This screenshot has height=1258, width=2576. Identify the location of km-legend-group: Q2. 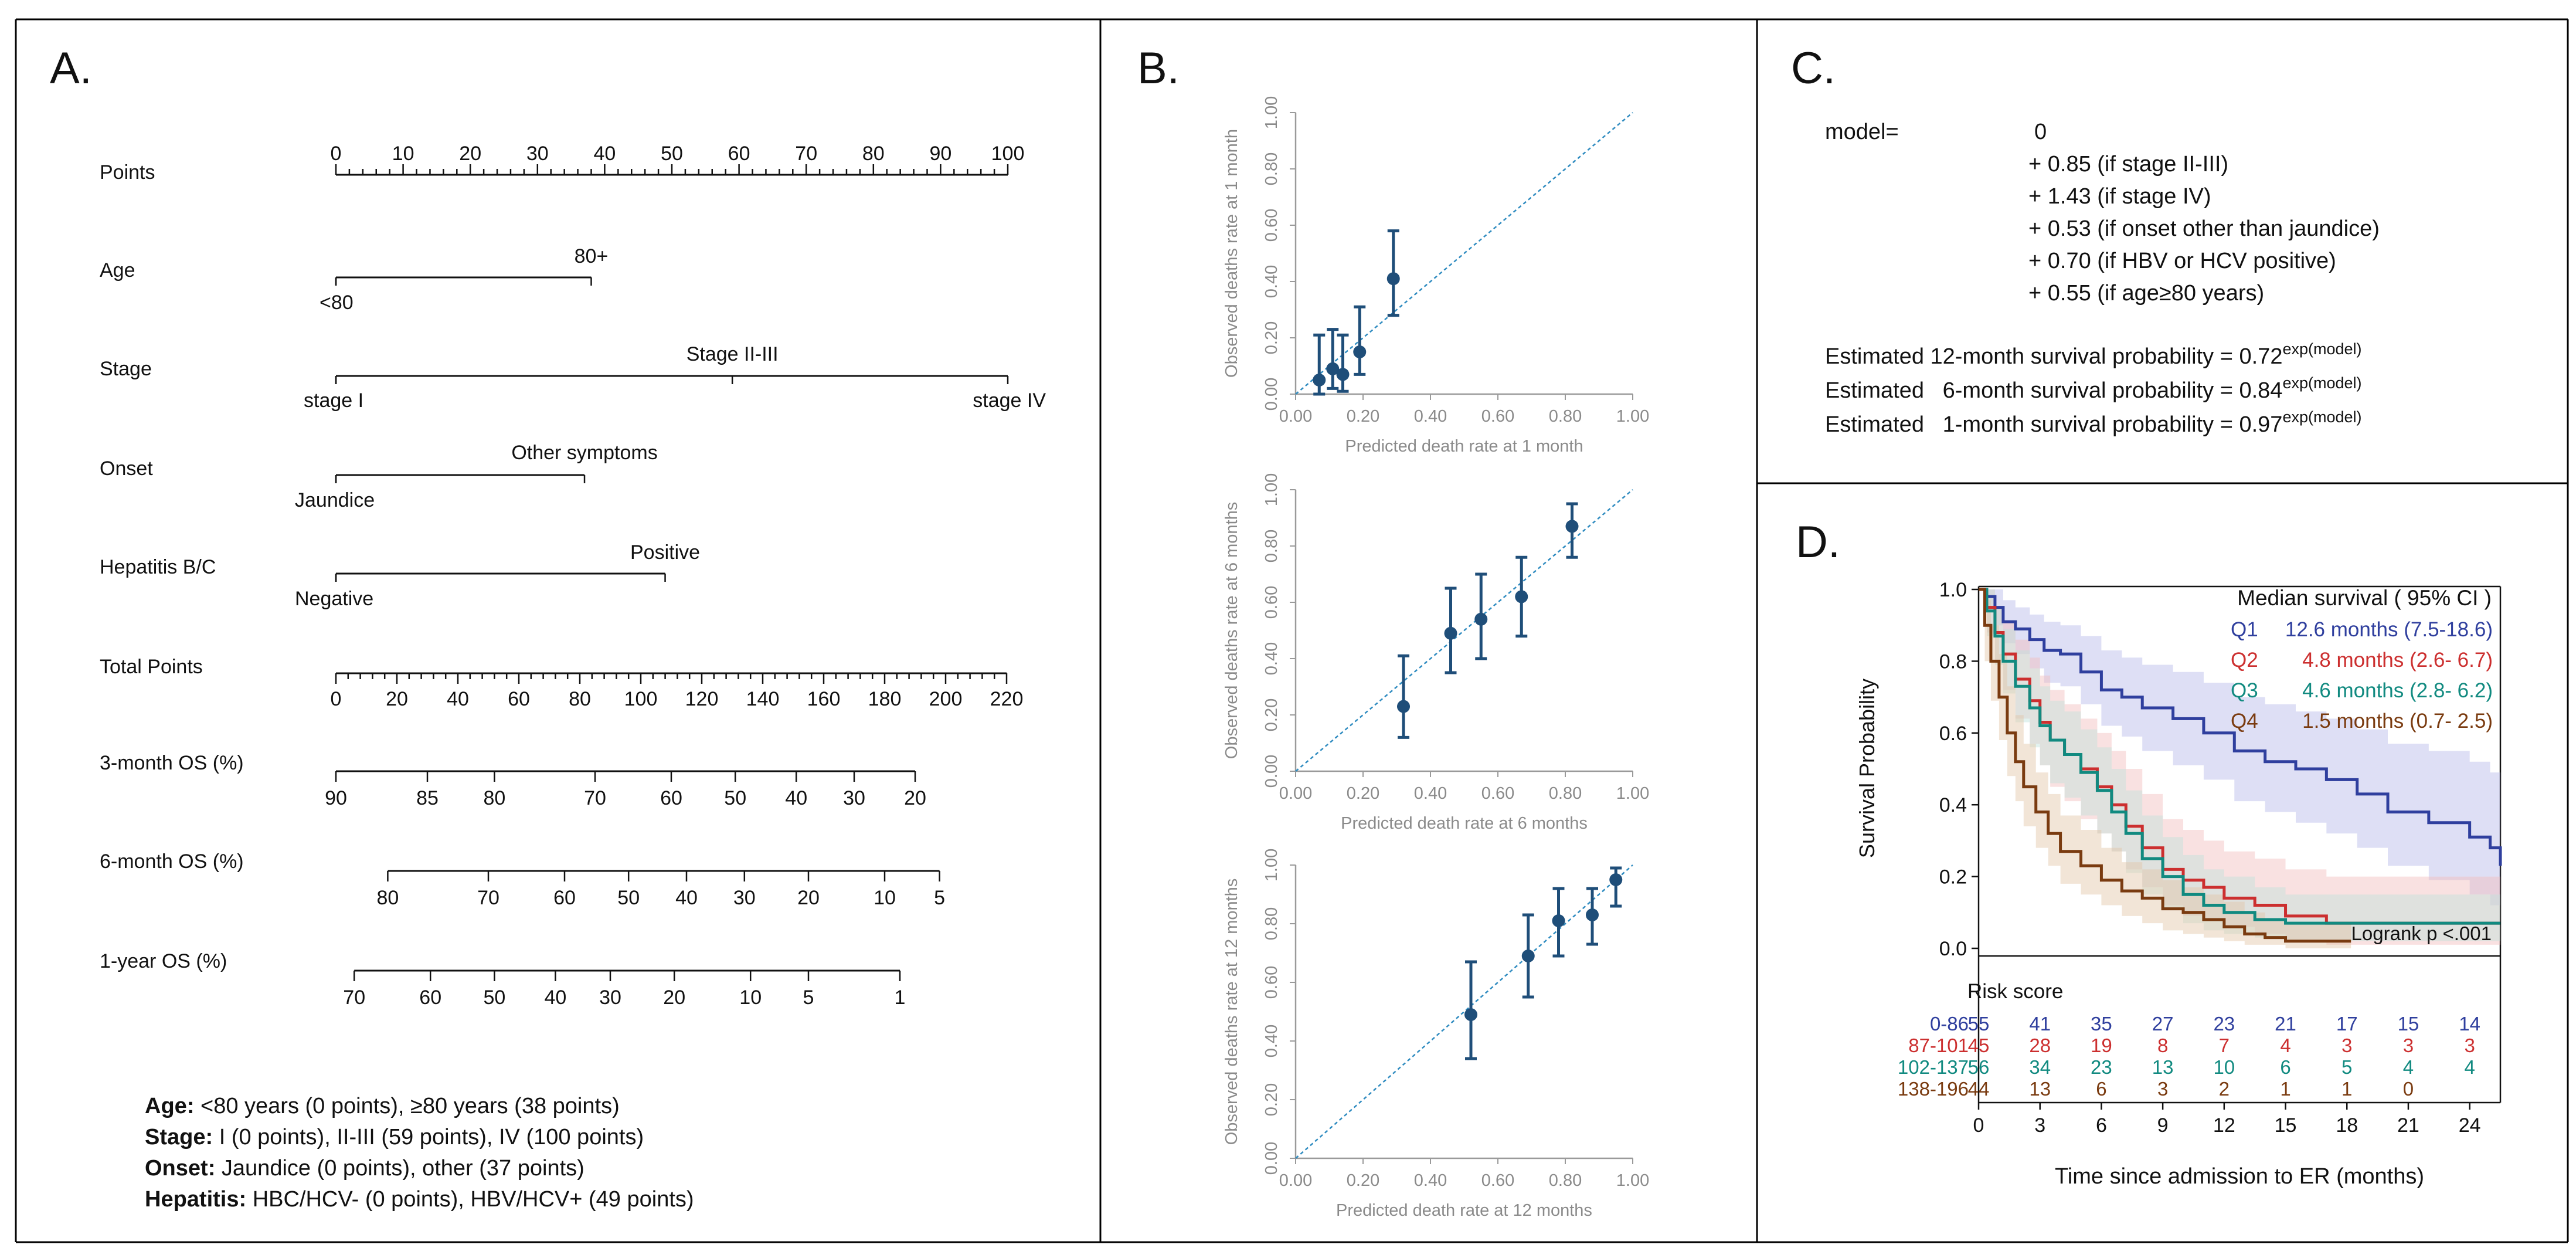
(2245, 661).